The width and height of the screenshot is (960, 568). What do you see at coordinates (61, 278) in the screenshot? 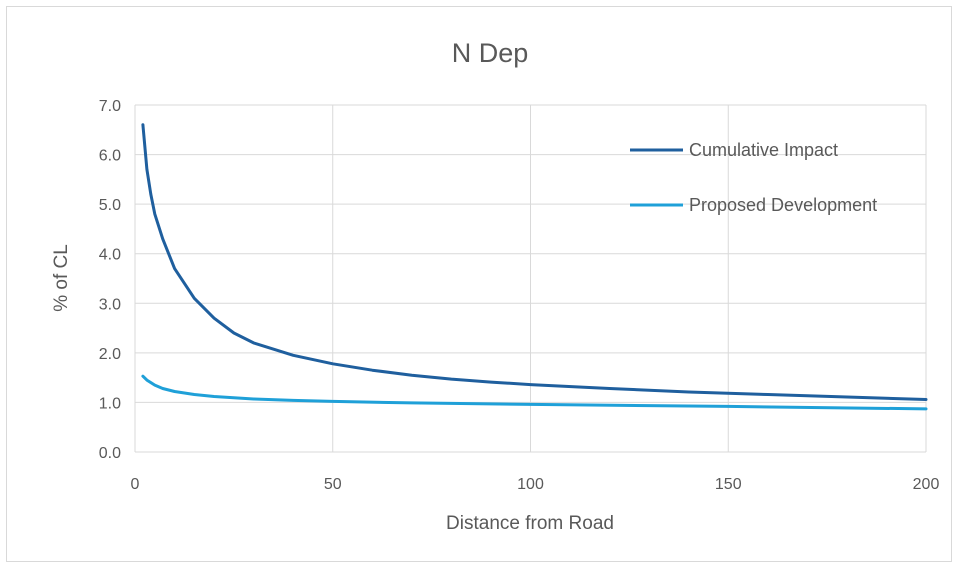
I see `y-axis-title: % of CL` at bounding box center [61, 278].